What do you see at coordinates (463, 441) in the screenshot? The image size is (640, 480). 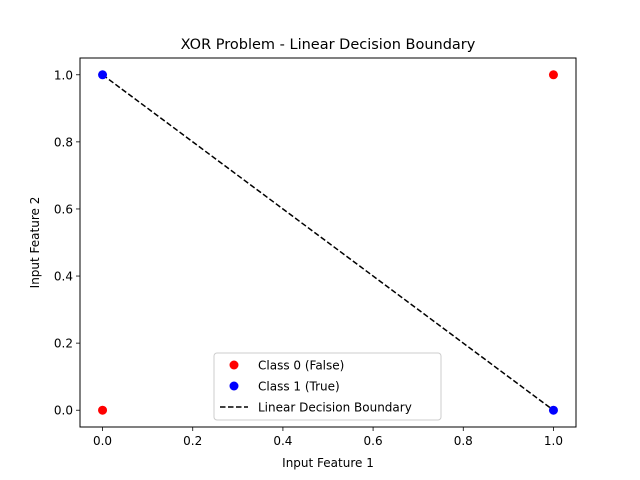 I see `x-tick-label: 0.8` at bounding box center [463, 441].